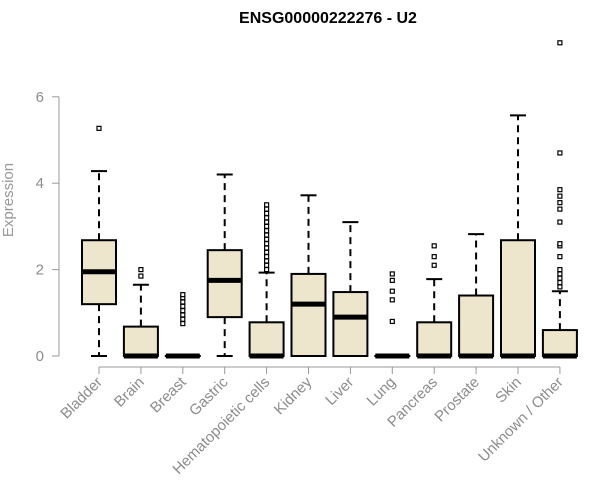  I want to click on box-skin, so click(518, 236).